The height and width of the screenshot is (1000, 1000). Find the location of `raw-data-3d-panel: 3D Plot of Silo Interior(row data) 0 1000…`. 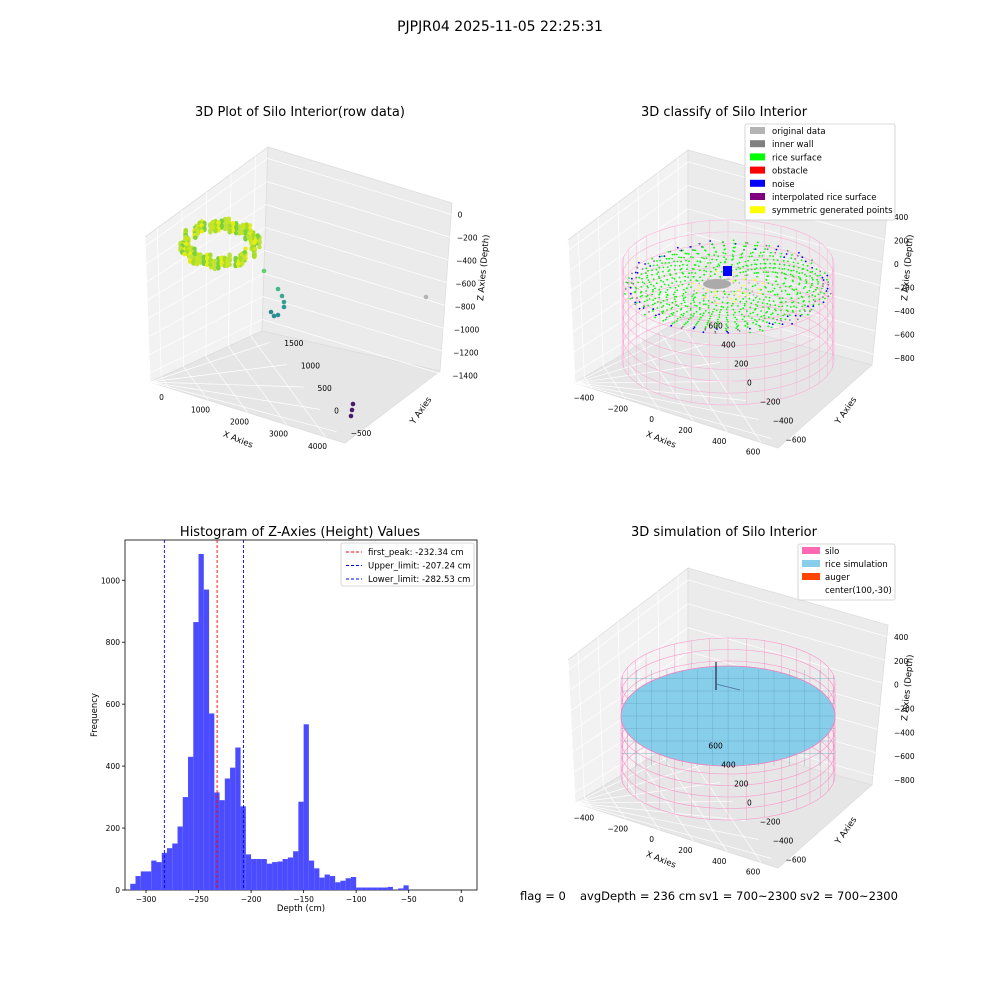

raw-data-3d-panel: 3D Plot of Silo Interior(row data) 0 1000… is located at coordinates (318, 278).